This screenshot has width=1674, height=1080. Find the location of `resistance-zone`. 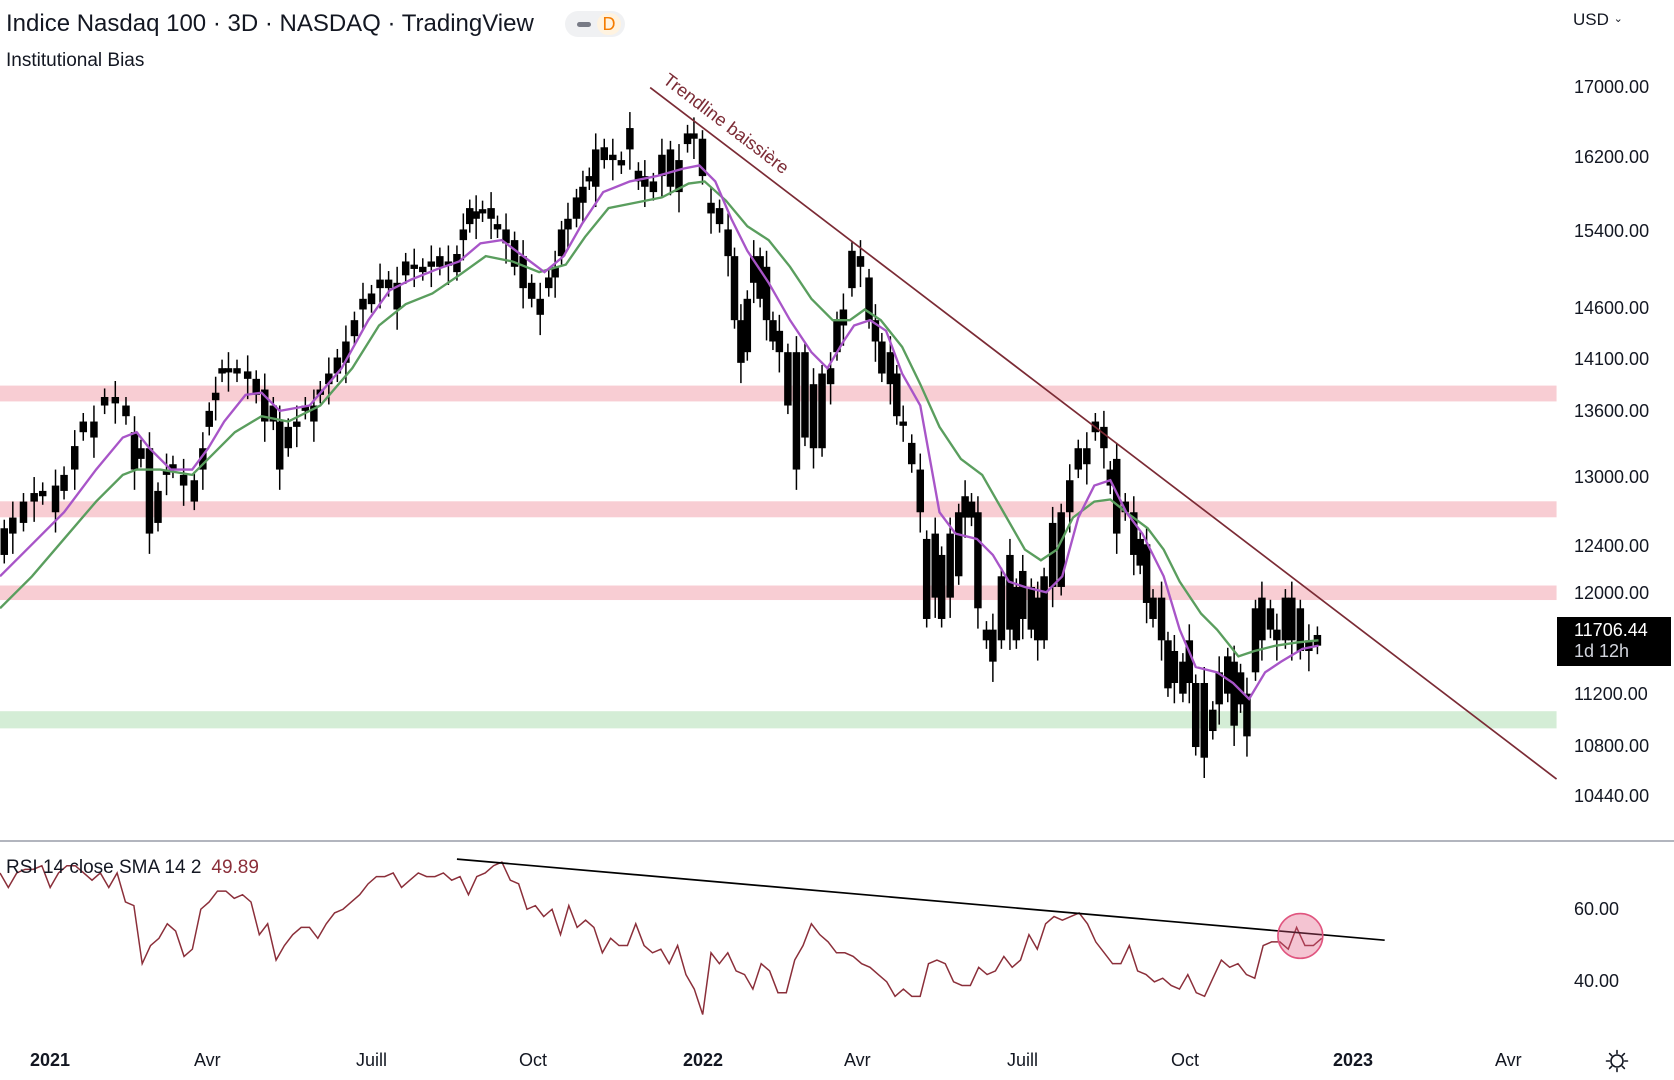

resistance-zone is located at coordinates (778, 393).